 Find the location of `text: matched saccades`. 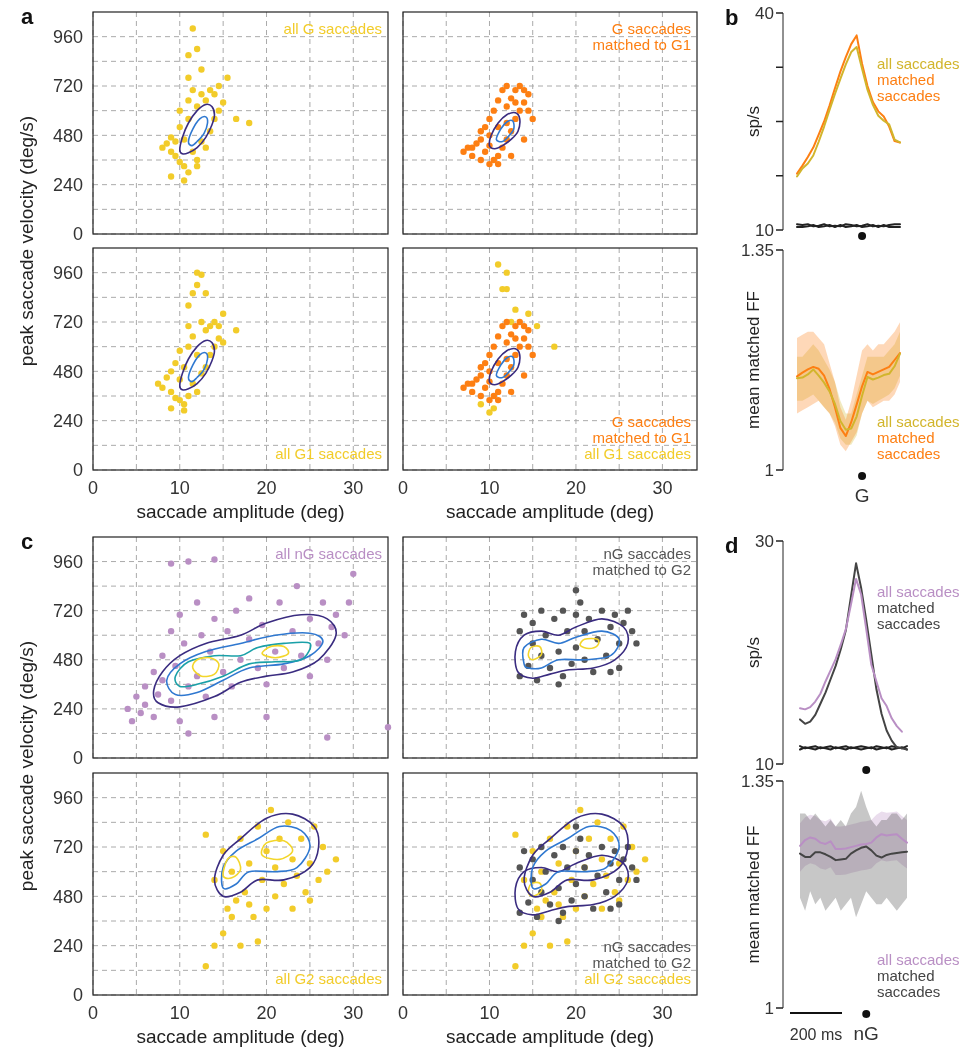

text: matched saccades is located at coordinates (909, 983).